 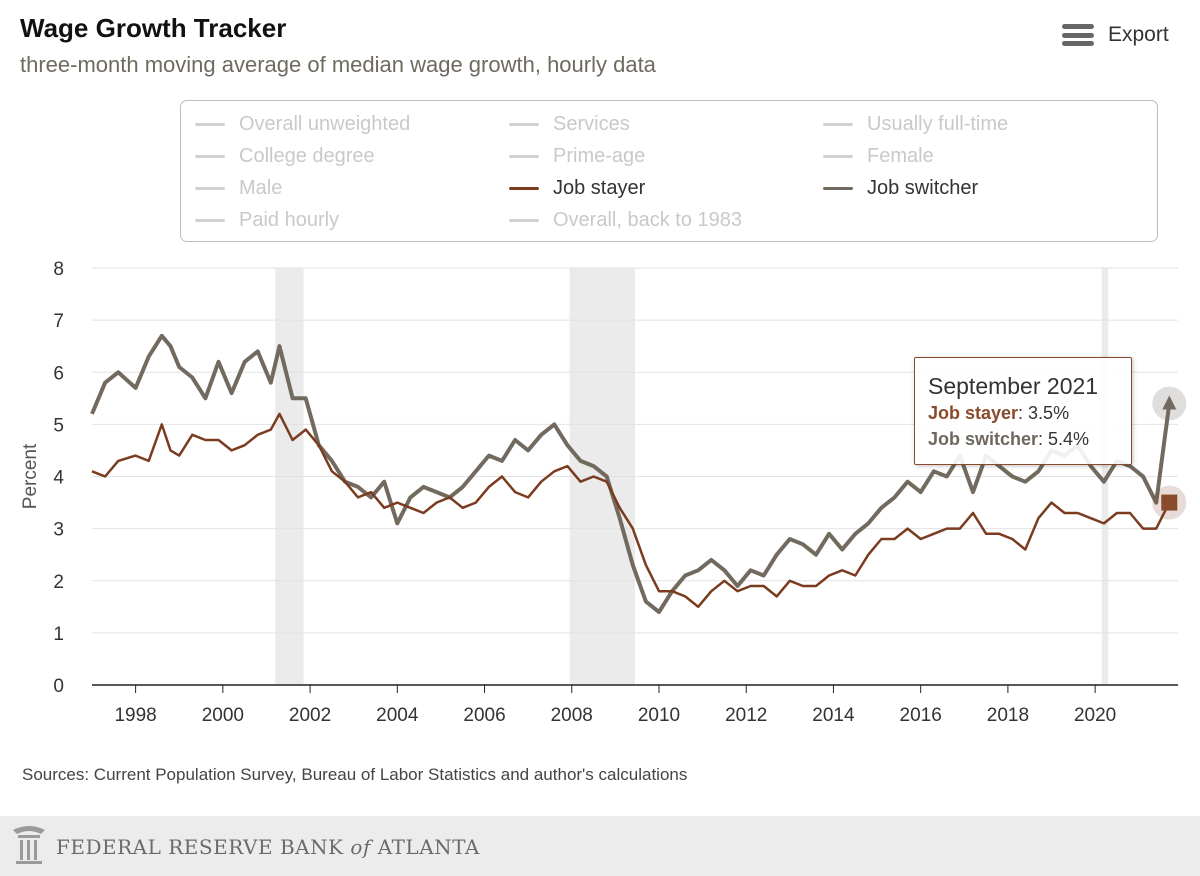 I want to click on legend-item-usually-full-time: Usually full-time, so click(x=915, y=124).